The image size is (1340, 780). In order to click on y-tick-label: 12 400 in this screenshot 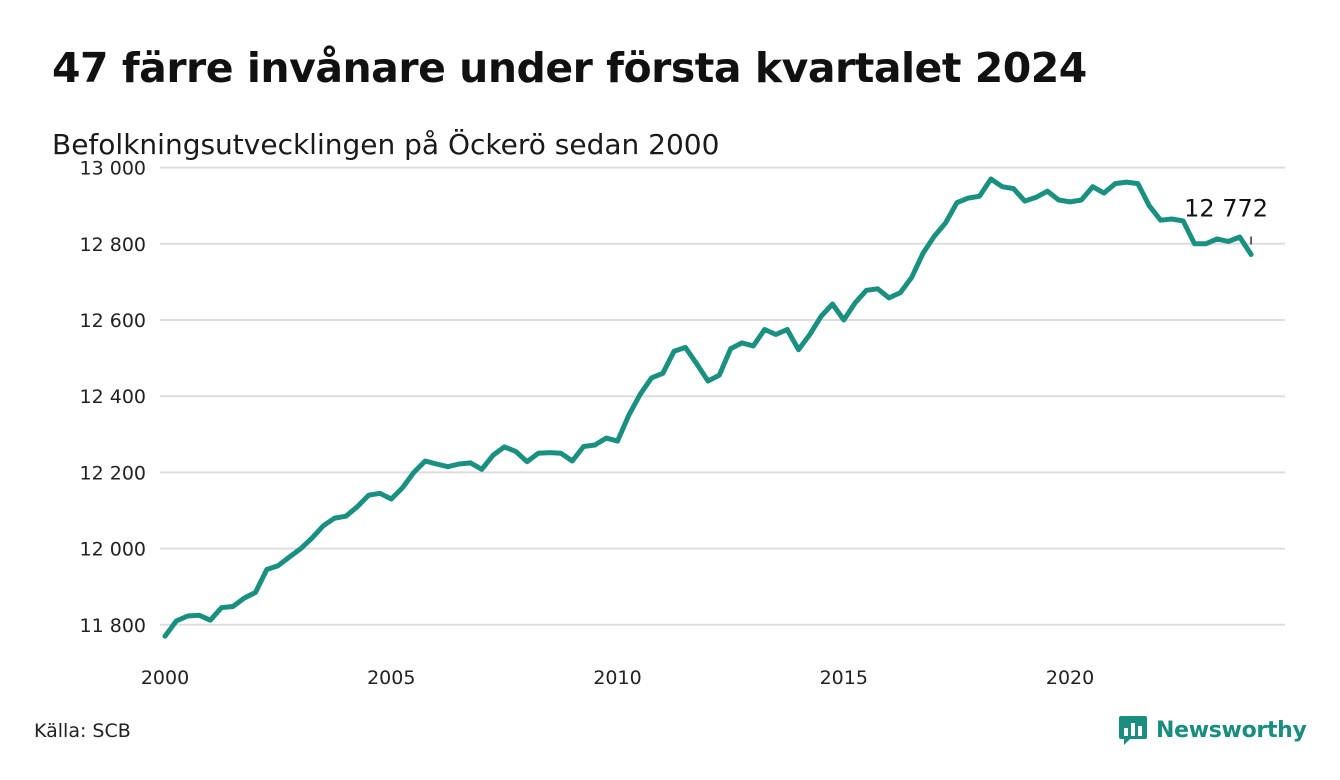, I will do `click(113, 397)`.